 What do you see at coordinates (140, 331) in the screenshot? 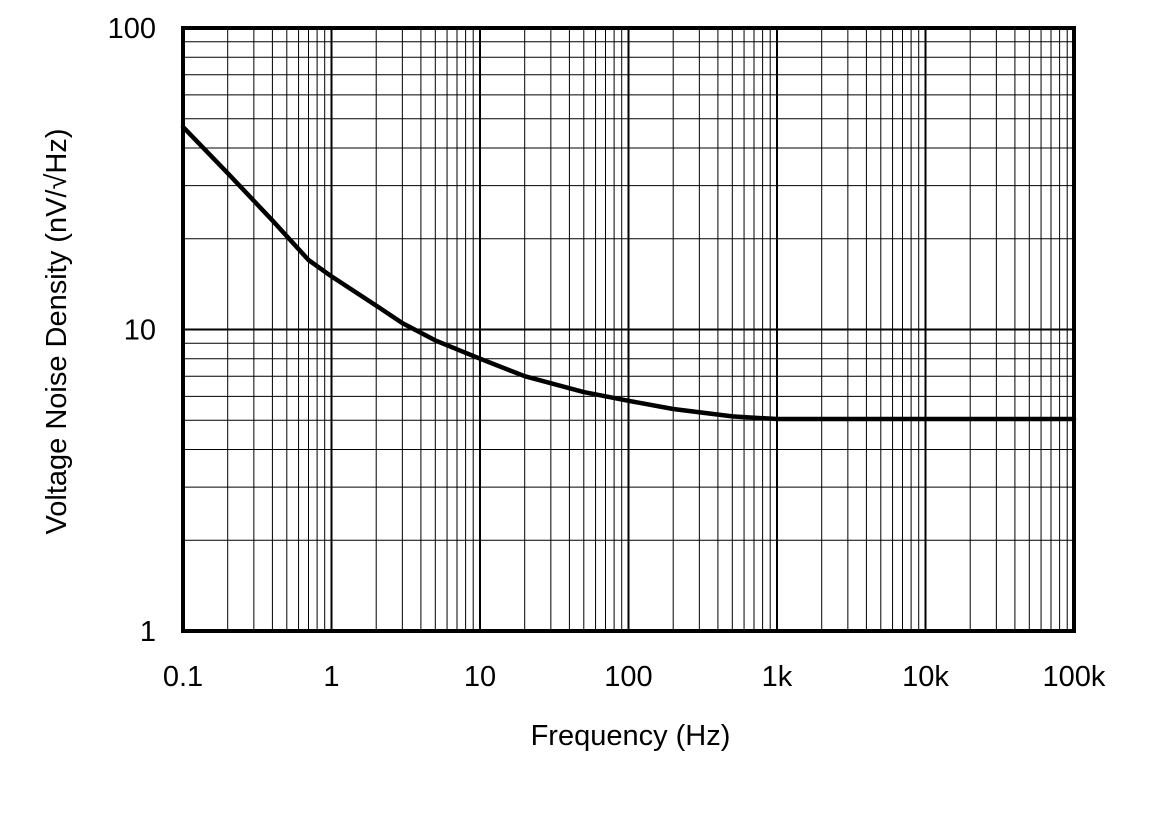
I see `y-tick-label: 10` at bounding box center [140, 331].